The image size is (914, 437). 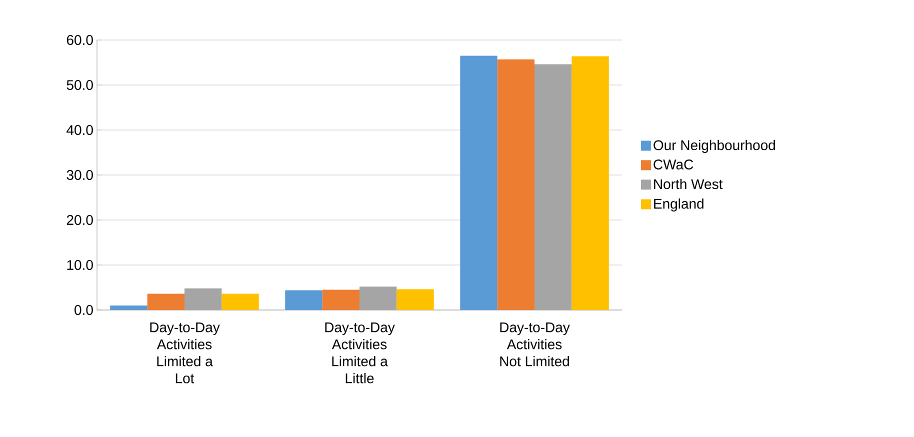 I want to click on y-tick-label: 10.0, so click(x=80, y=265).